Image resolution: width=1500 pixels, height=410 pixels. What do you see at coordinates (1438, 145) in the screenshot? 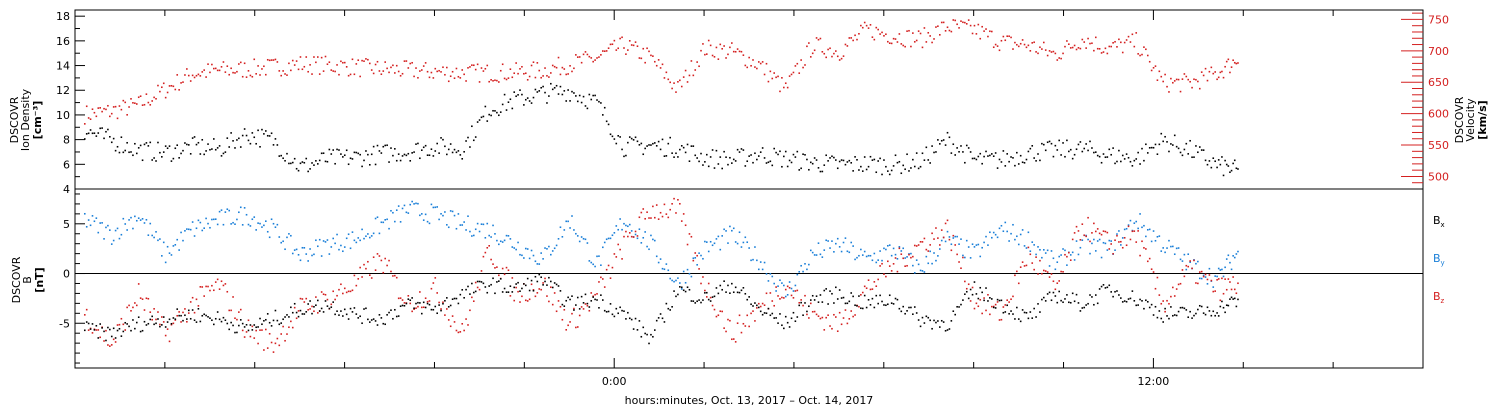
I see `top-right-ytick-label: 550` at bounding box center [1438, 145].